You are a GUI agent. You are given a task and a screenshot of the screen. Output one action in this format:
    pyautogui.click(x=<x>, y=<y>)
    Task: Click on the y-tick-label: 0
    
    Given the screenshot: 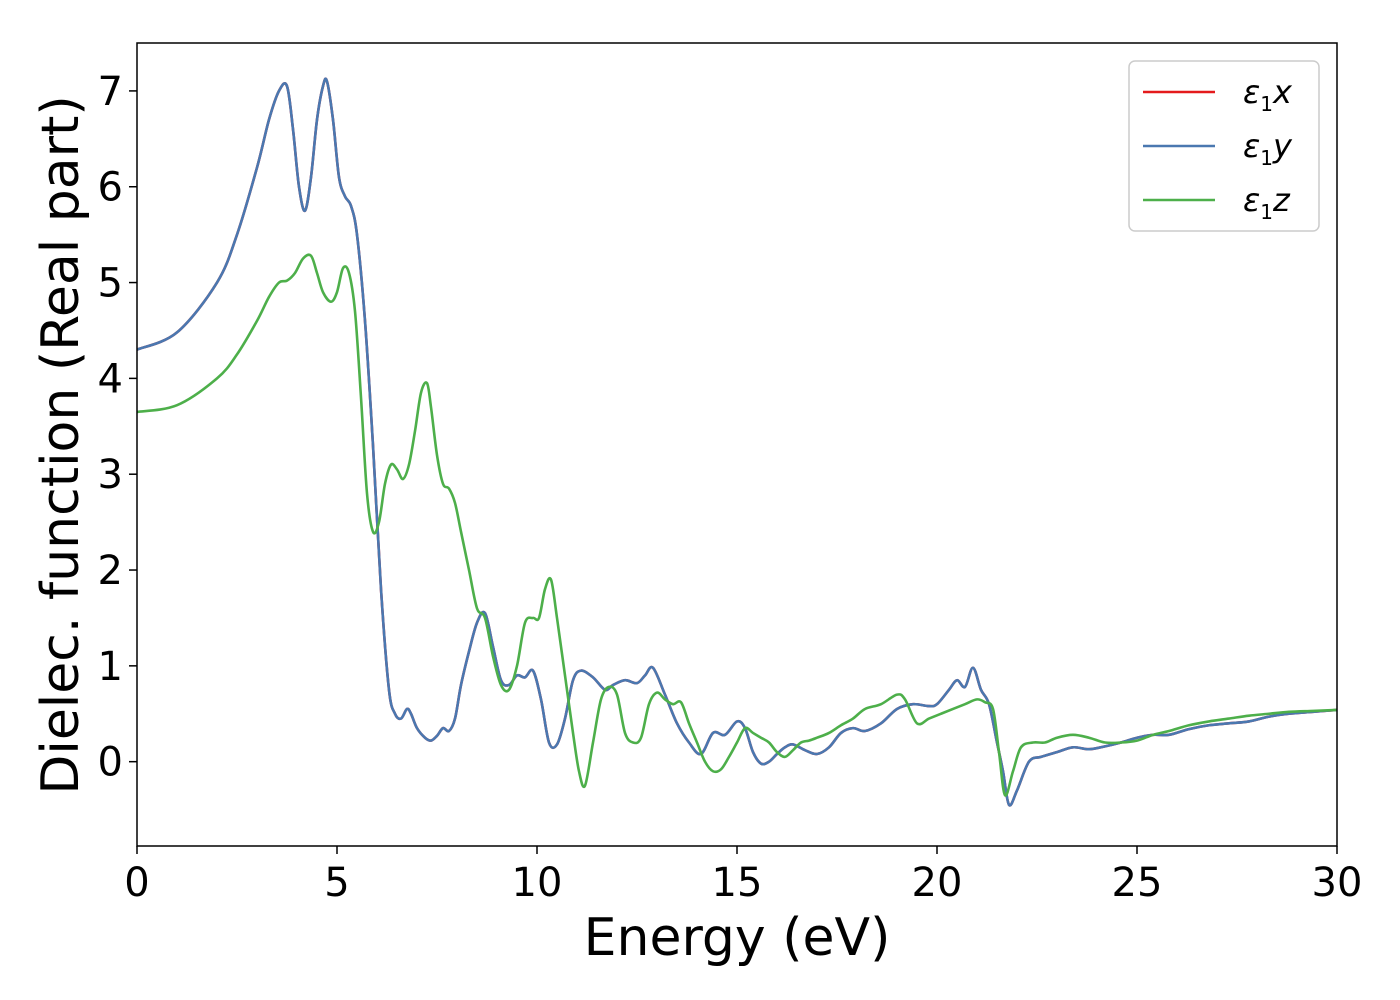 What is the action you would take?
    pyautogui.click(x=110, y=763)
    